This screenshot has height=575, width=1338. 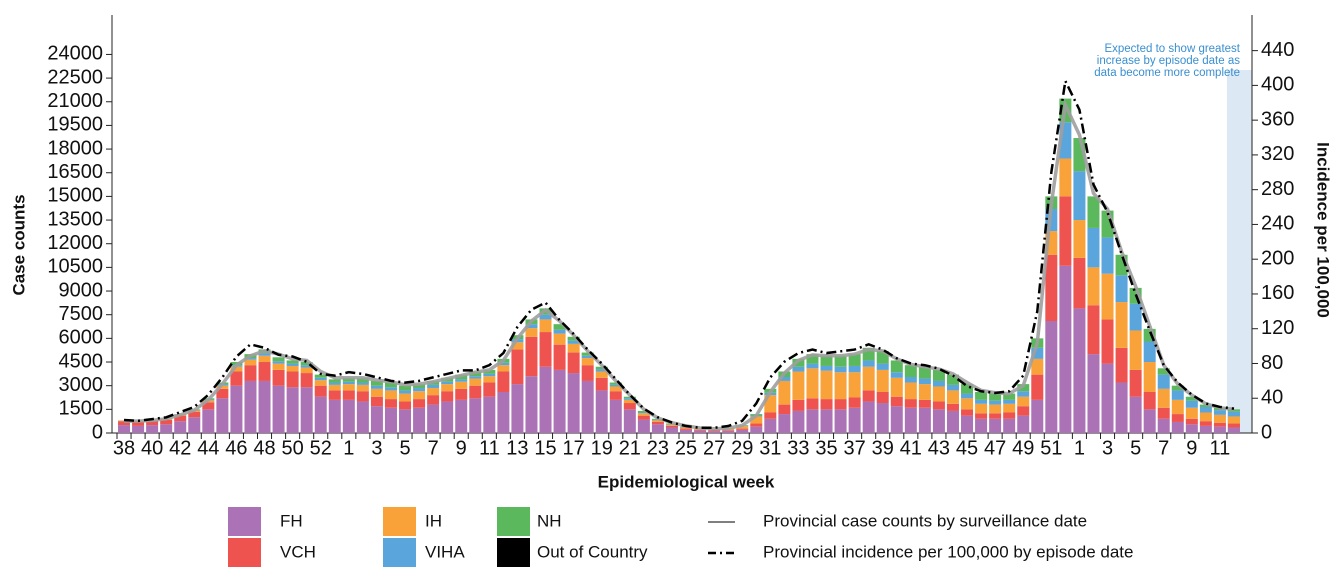 What do you see at coordinates (1277, 85) in the screenshot?
I see `y2-tick-label: 400` at bounding box center [1277, 85].